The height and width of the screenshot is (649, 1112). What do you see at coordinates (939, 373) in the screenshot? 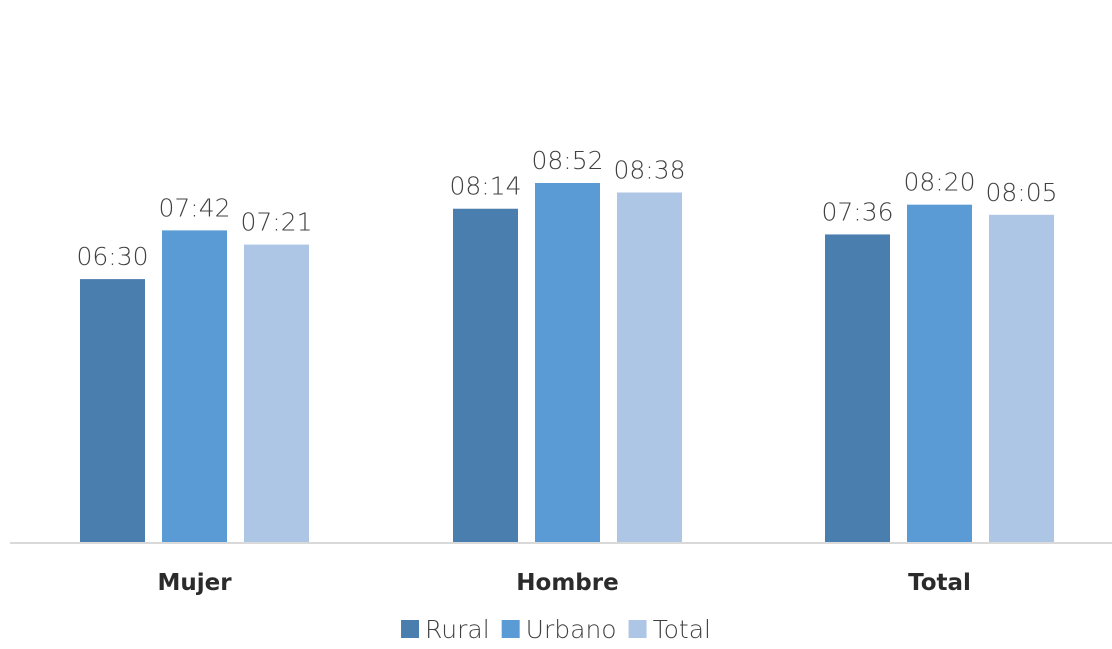
I see `bar-total-urbano` at bounding box center [939, 373].